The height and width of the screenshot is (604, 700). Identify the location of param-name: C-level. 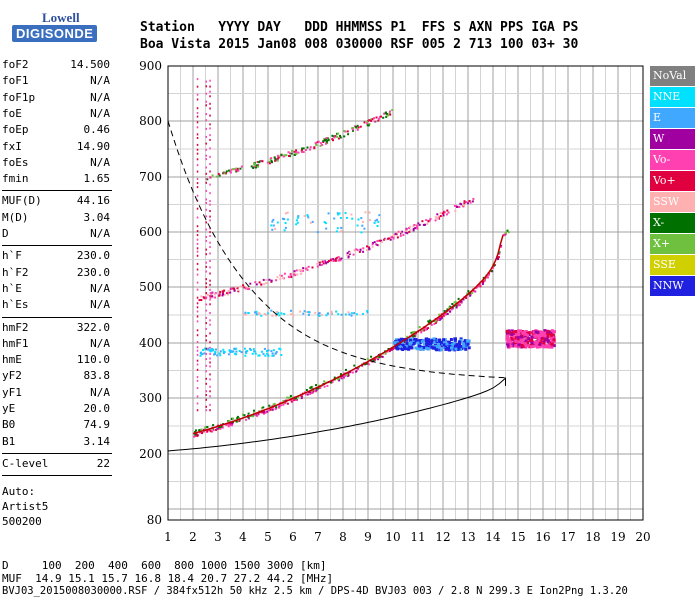
(25, 463).